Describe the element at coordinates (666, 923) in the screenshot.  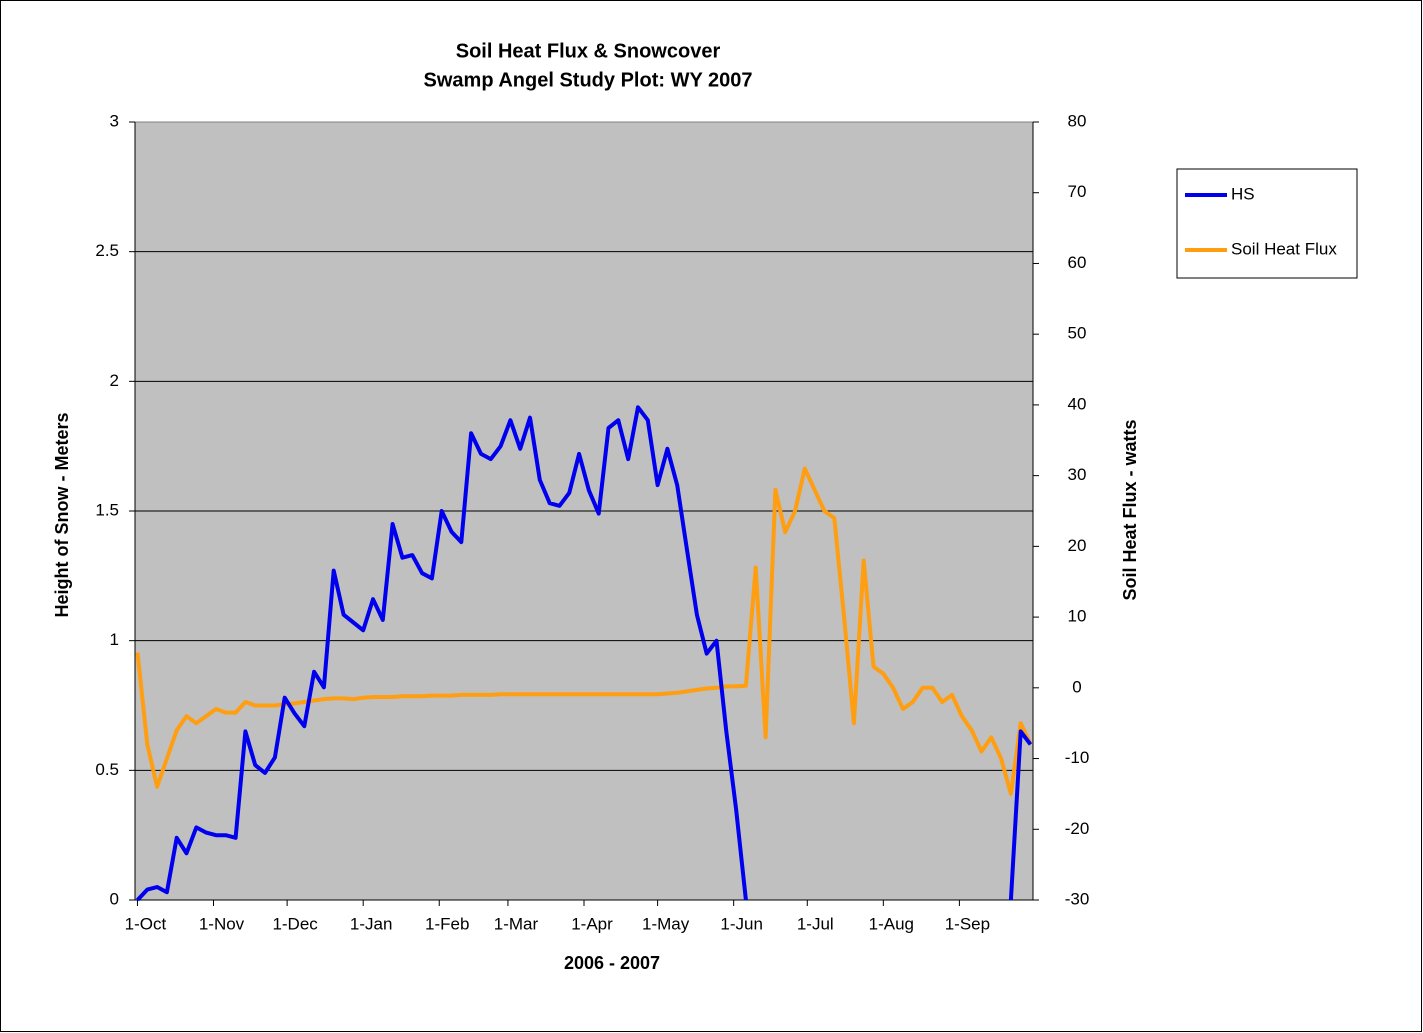
I see `x-tick-label: 1-May` at that location.